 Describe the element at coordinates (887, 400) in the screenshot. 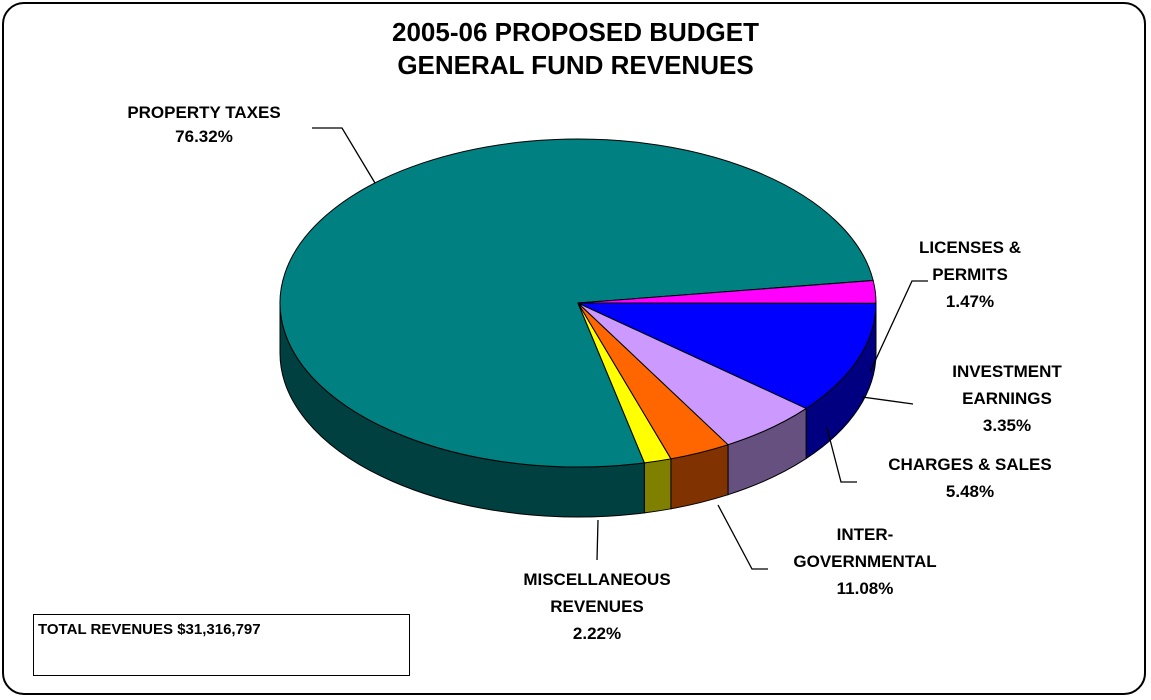

I see `leader-line-investment-earnings` at that location.